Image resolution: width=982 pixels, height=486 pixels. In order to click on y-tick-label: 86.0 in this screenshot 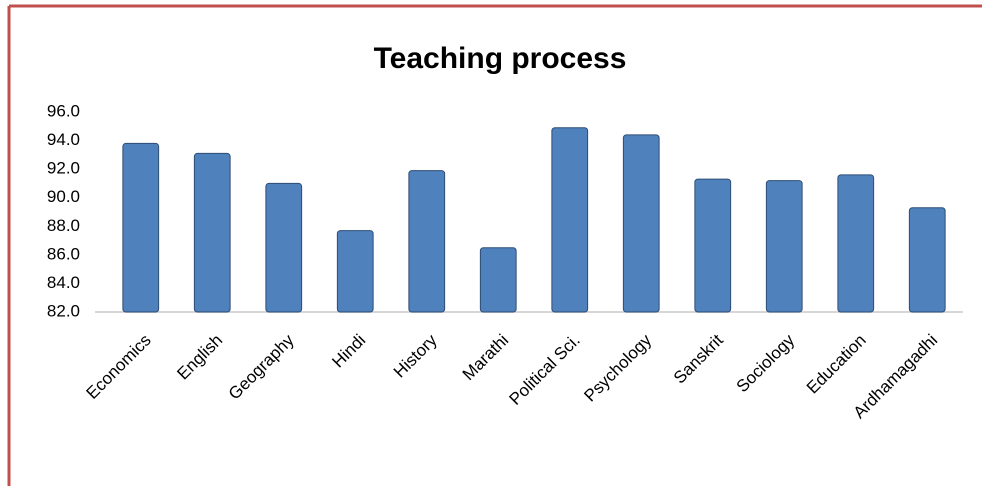, I will do `click(63, 253)`.